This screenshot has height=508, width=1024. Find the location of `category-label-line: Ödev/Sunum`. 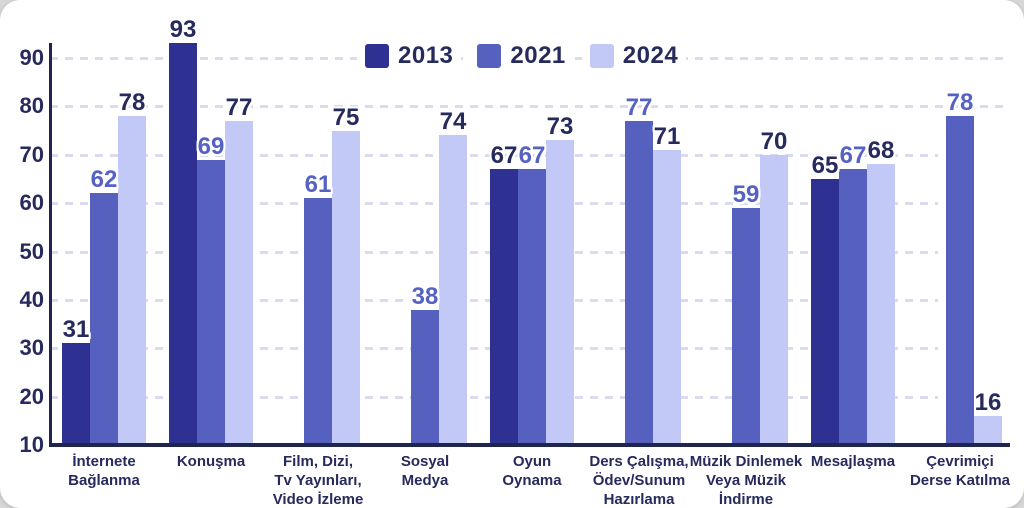

category-label-line: Ödev/Sunum is located at coordinates (639, 480).